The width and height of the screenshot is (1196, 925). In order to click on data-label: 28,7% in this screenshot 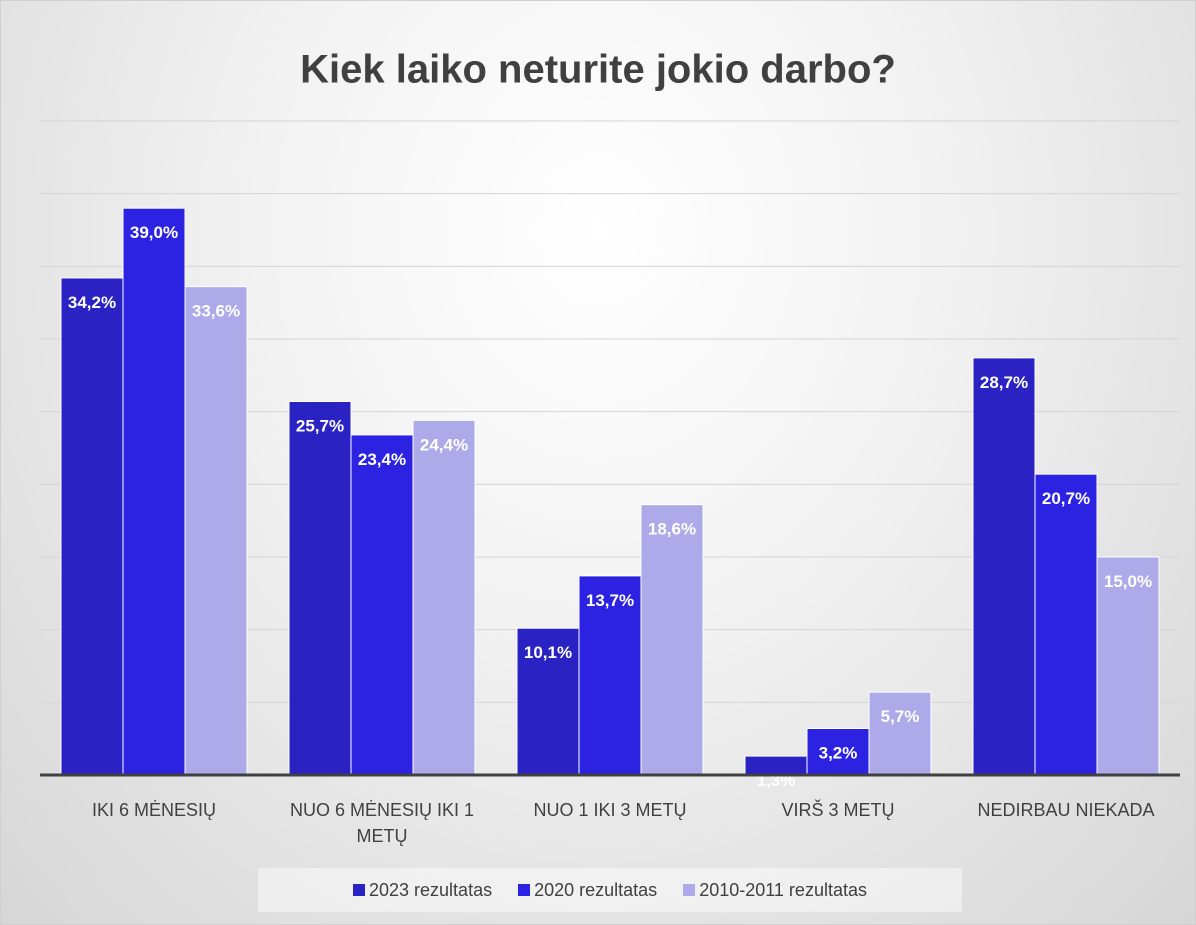, I will do `click(1004, 382)`.